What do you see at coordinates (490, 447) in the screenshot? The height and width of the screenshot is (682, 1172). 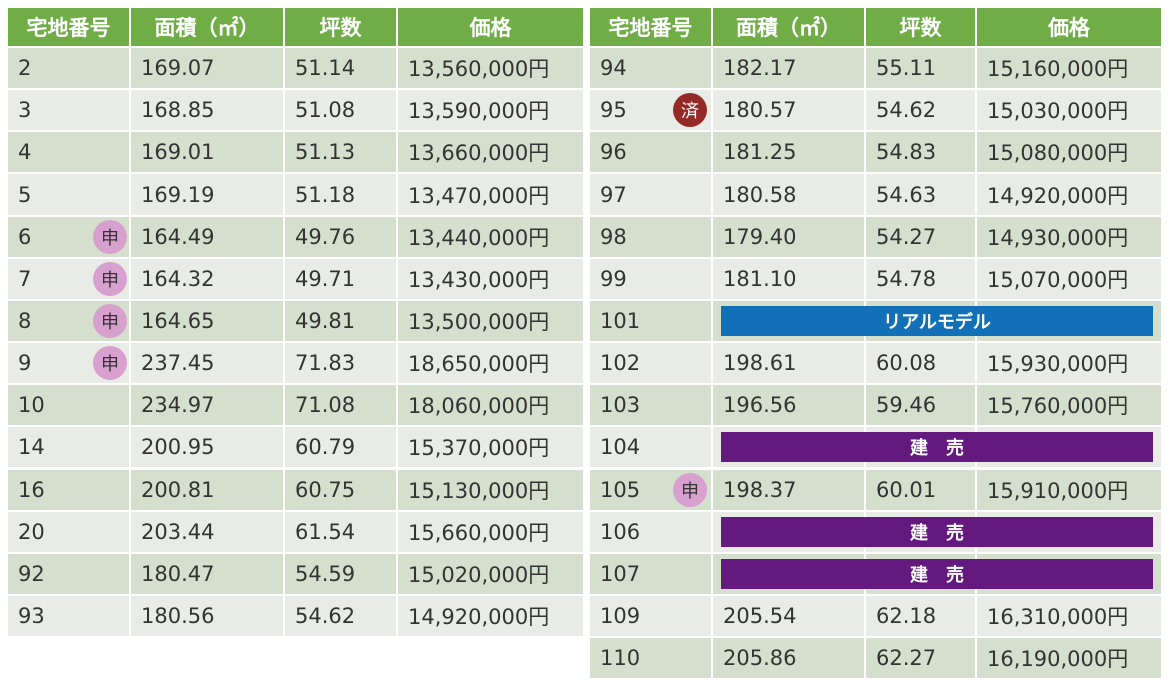 I see `data-cell: 15,370,000円` at bounding box center [490, 447].